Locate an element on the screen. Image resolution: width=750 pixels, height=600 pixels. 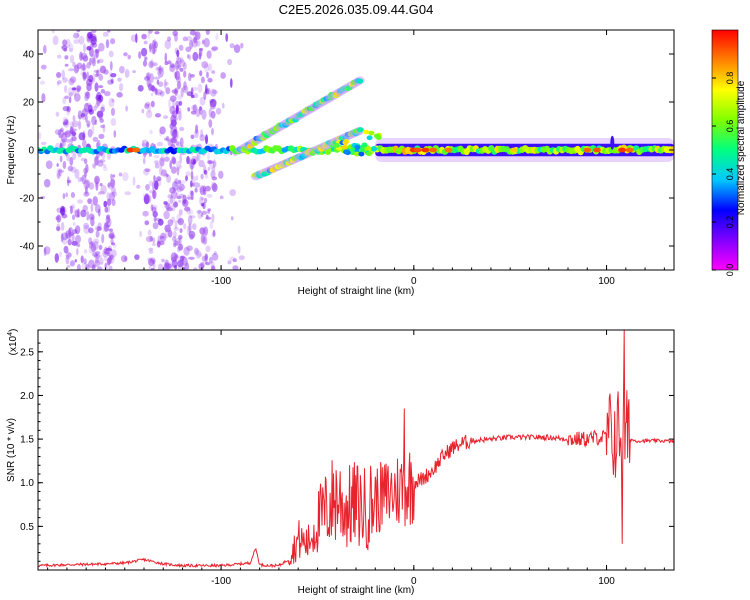
x-tick-label: 100 is located at coordinates (606, 281).